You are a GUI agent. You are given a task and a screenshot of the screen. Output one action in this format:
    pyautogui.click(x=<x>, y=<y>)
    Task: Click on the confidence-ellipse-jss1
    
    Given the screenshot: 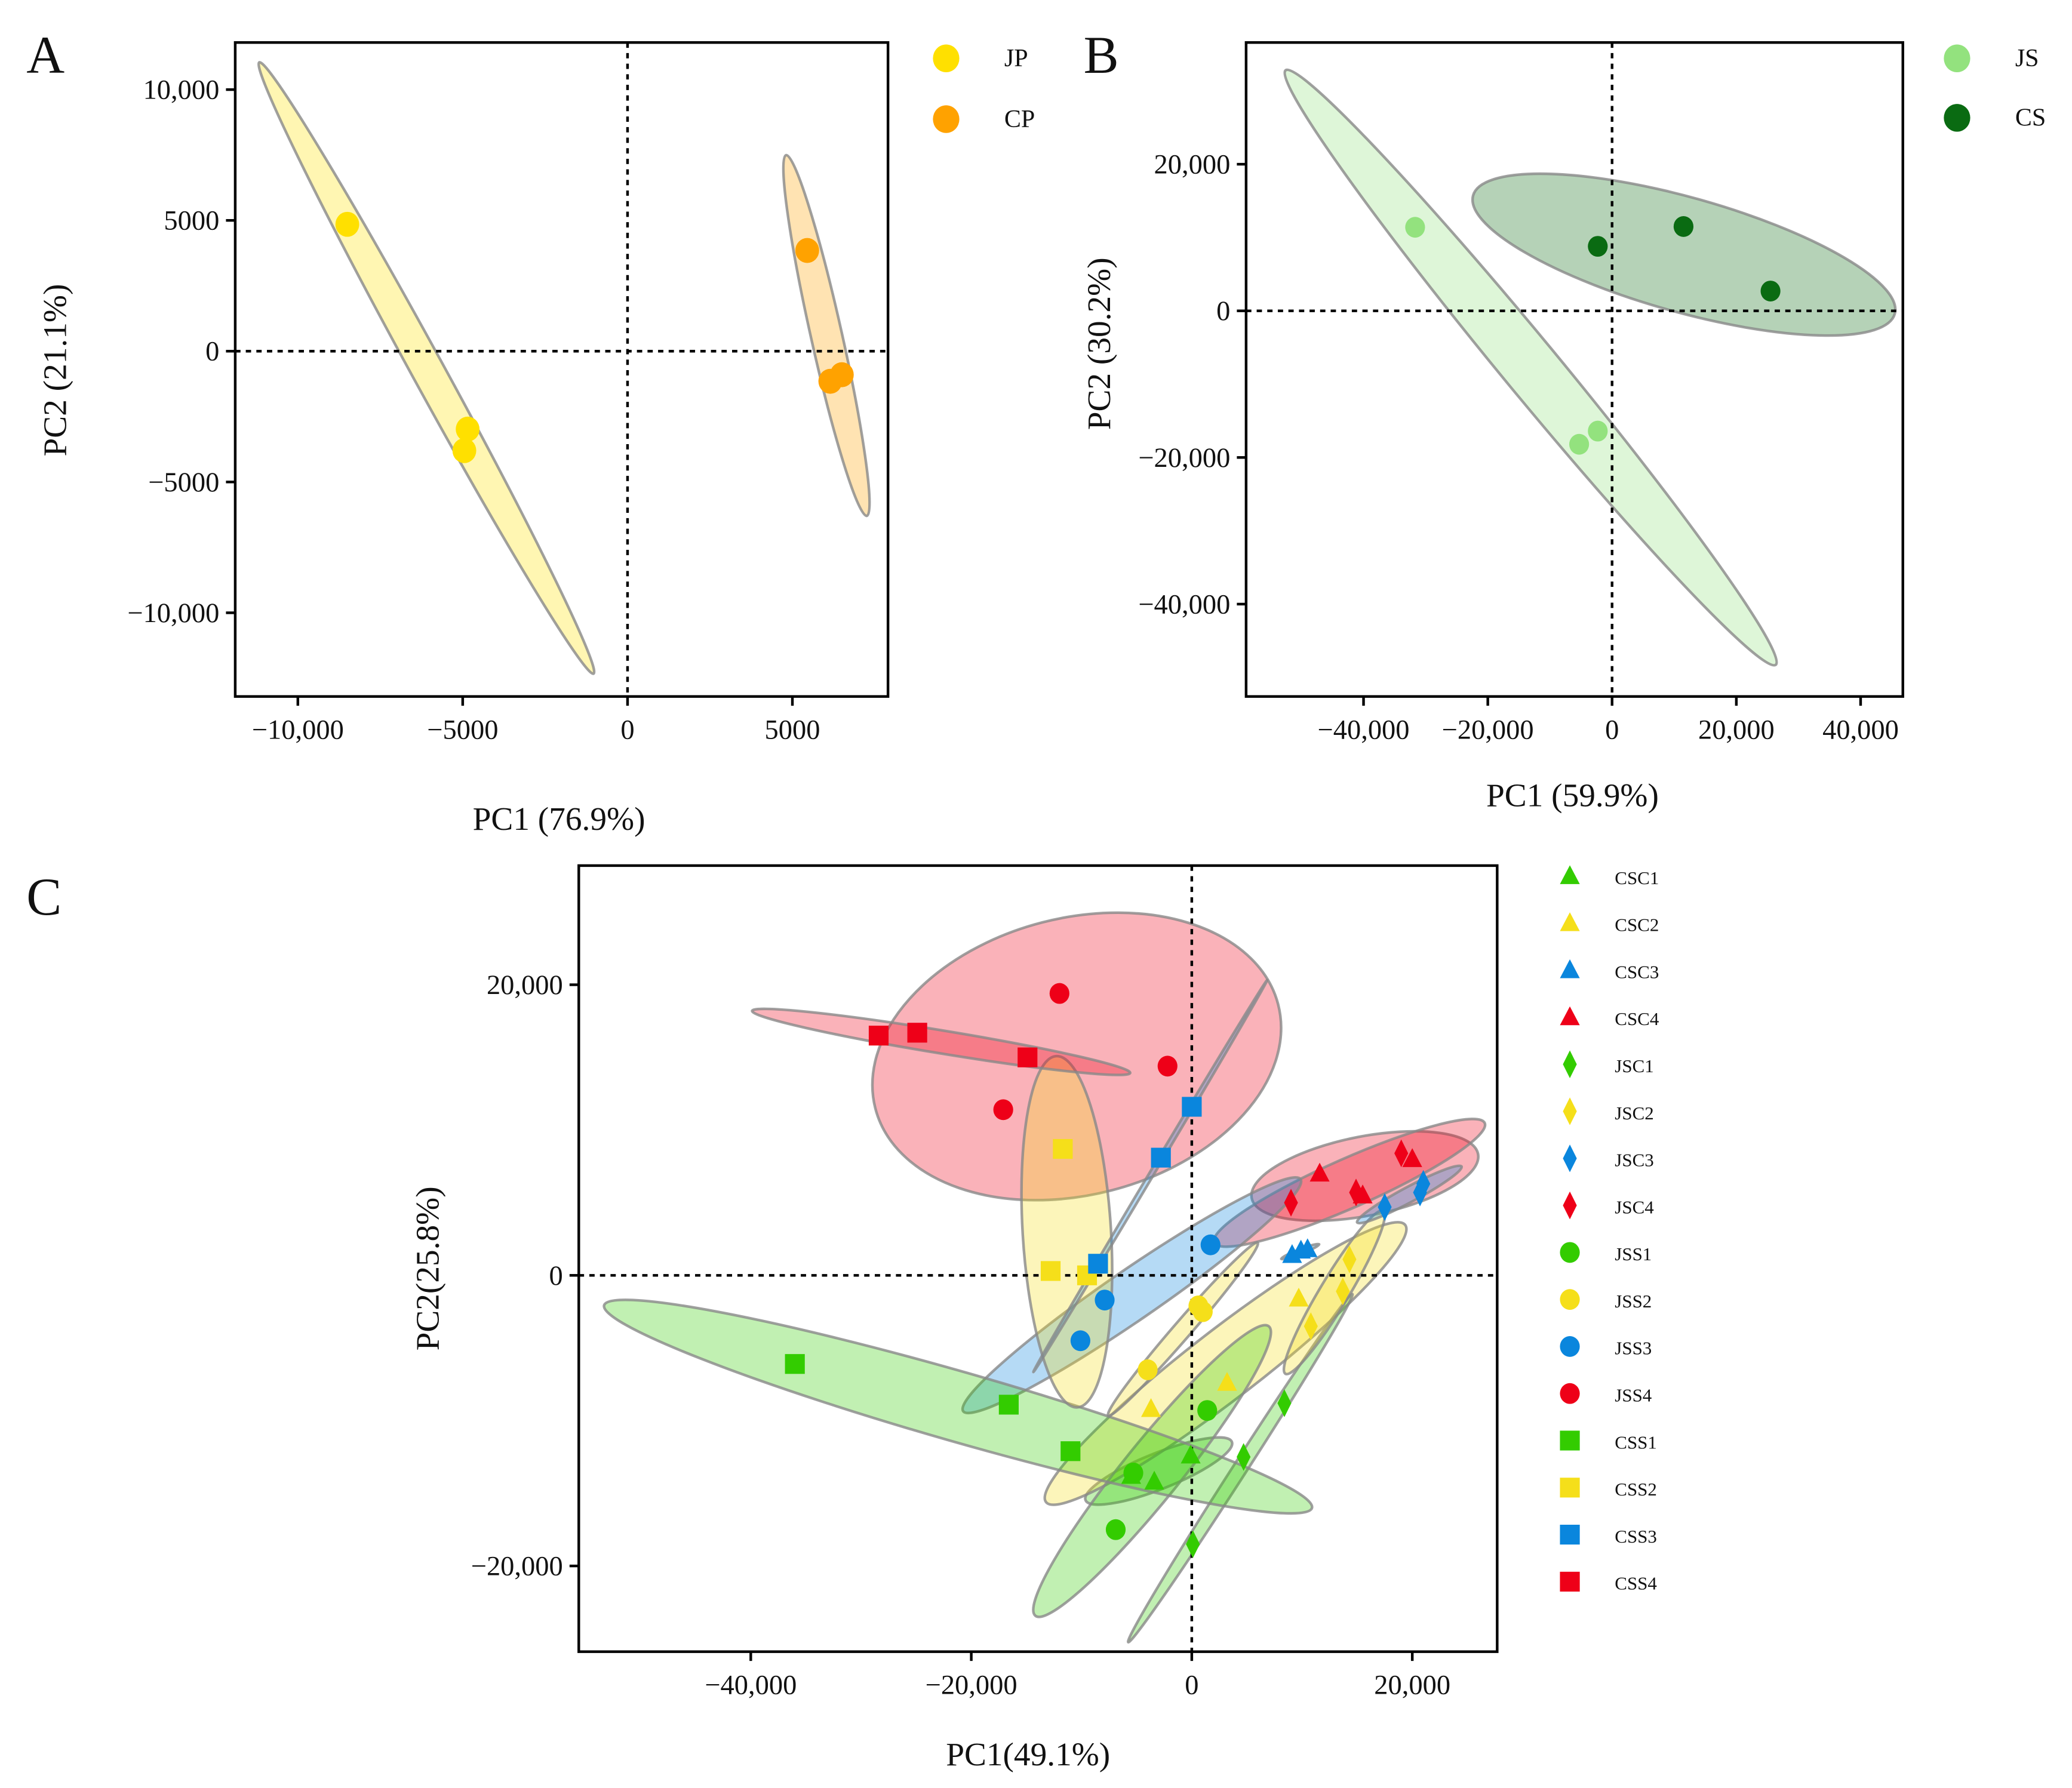 What is the action you would take?
    pyautogui.click(x=1152, y=1471)
    